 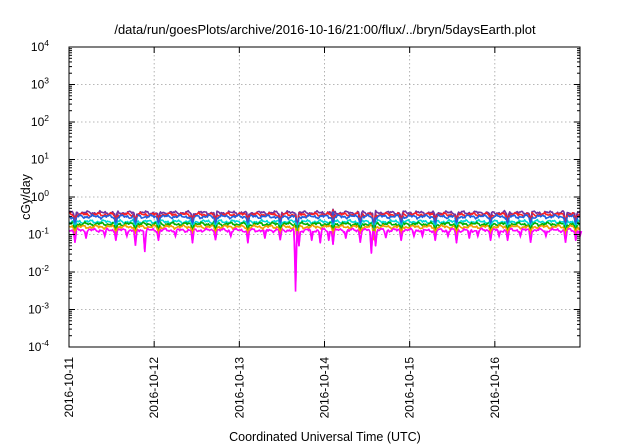 I want to click on y-tick-label: 10⁻⁴, so click(x=38, y=346).